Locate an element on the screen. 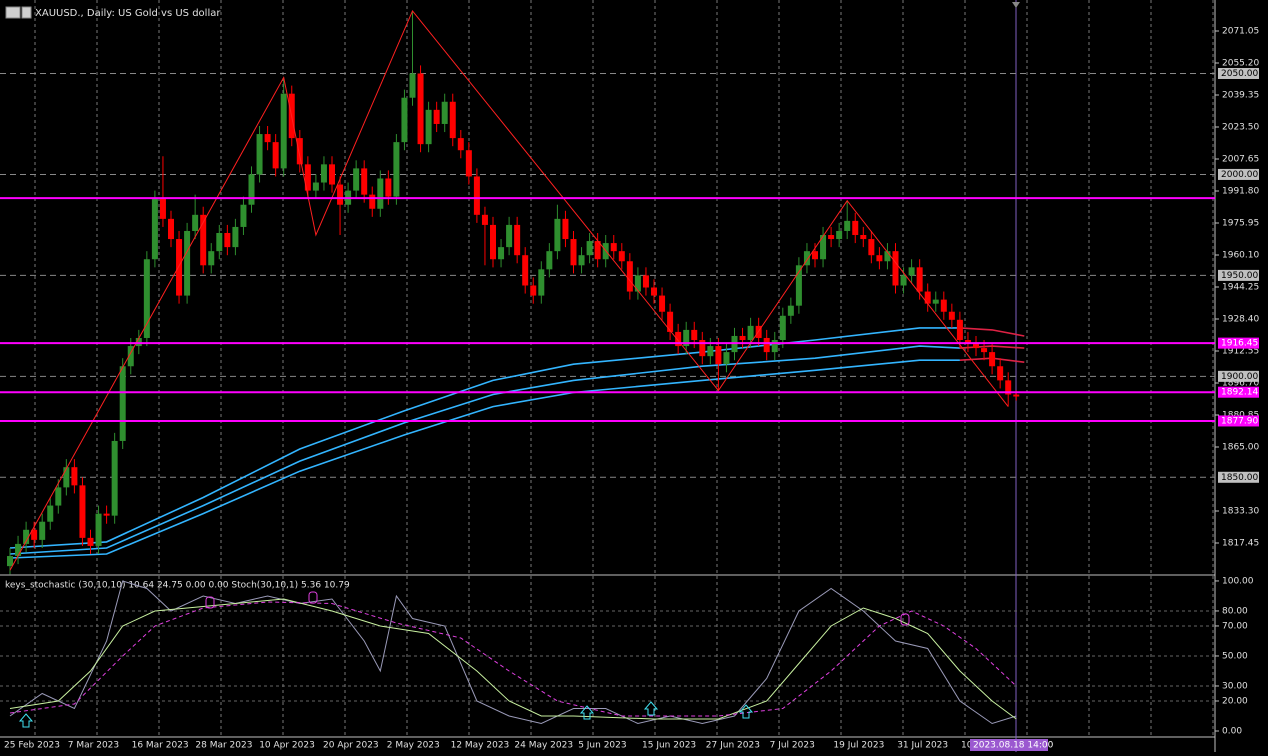 The height and width of the screenshot is (756, 1268). level-label: 2050.00 is located at coordinates (1239, 74).